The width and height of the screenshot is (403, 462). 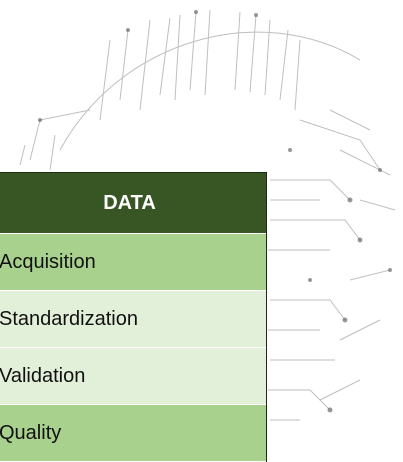 What do you see at coordinates (133, 376) in the screenshot?
I see `table-row: Validation` at bounding box center [133, 376].